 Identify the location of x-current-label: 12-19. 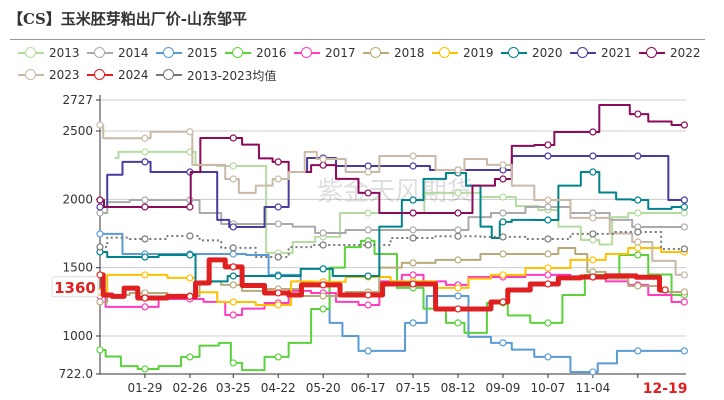
(665, 389).